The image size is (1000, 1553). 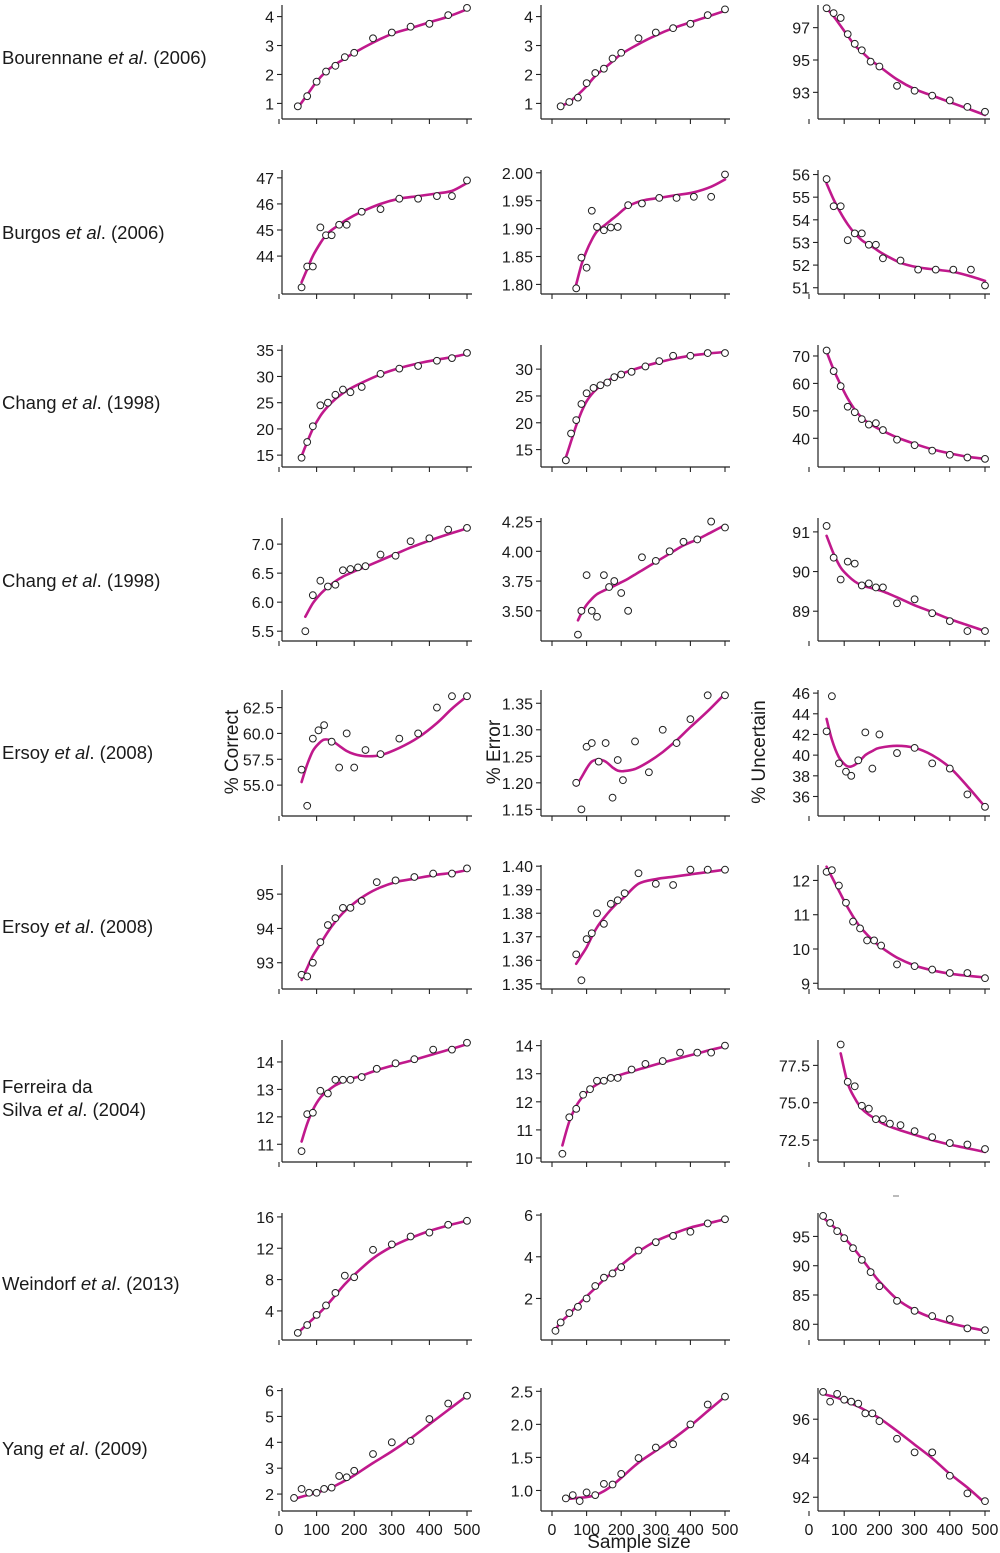 I want to click on y-tick-label: 14, so click(x=524, y=1047).